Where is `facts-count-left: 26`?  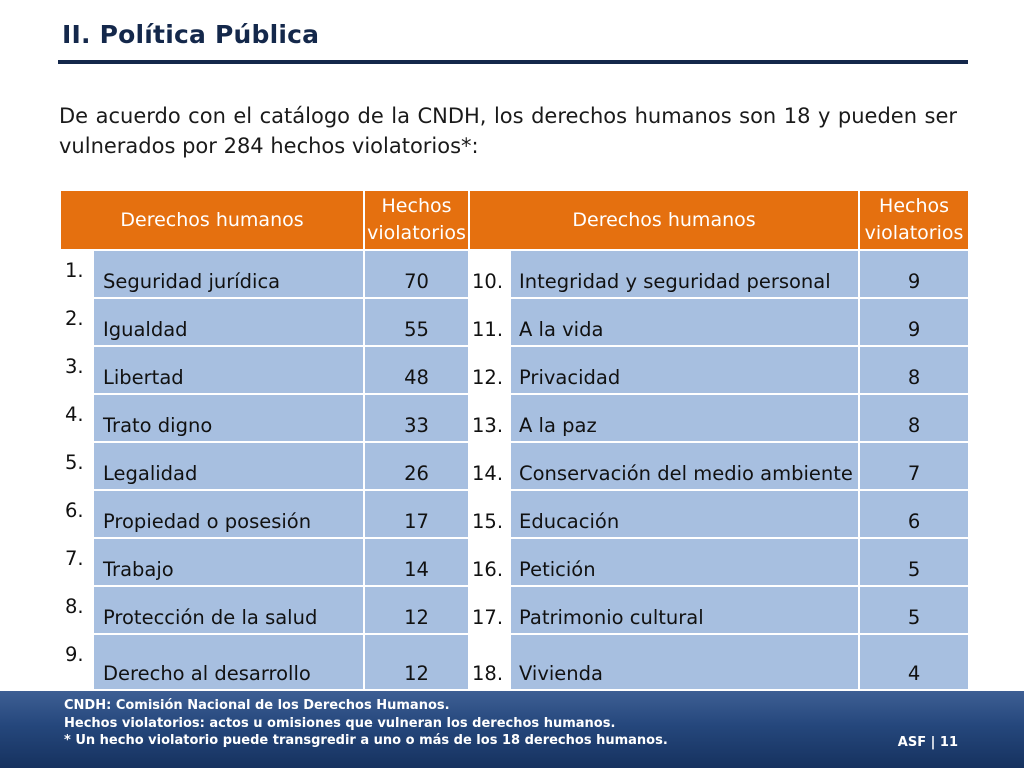 facts-count-left: 26 is located at coordinates (417, 466).